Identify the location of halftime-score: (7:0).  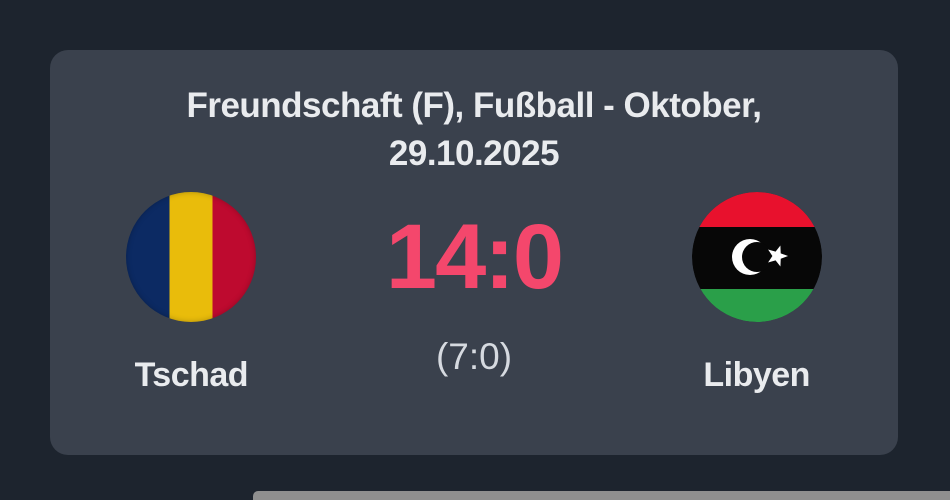
(474, 356).